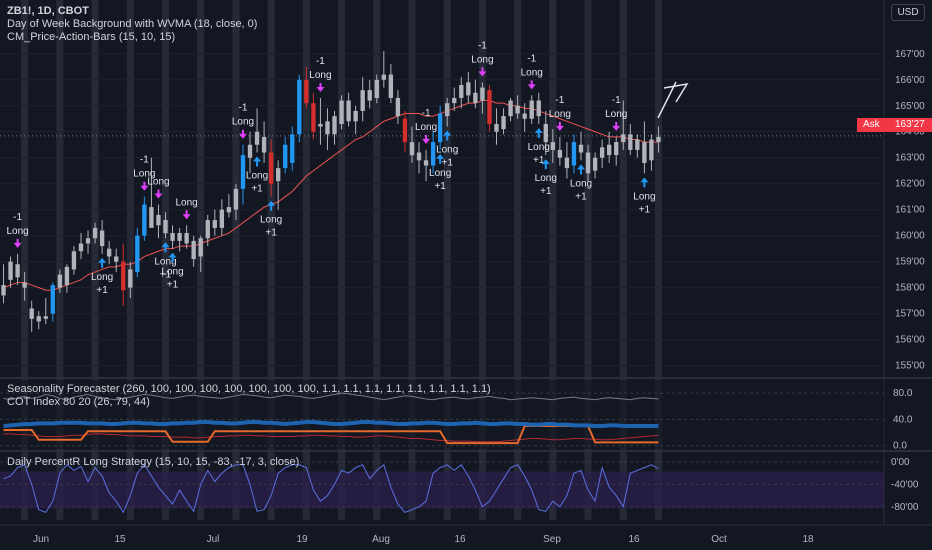  Describe the element at coordinates (910, 262) in the screenshot. I see `price-tick-label: 159'00` at that location.